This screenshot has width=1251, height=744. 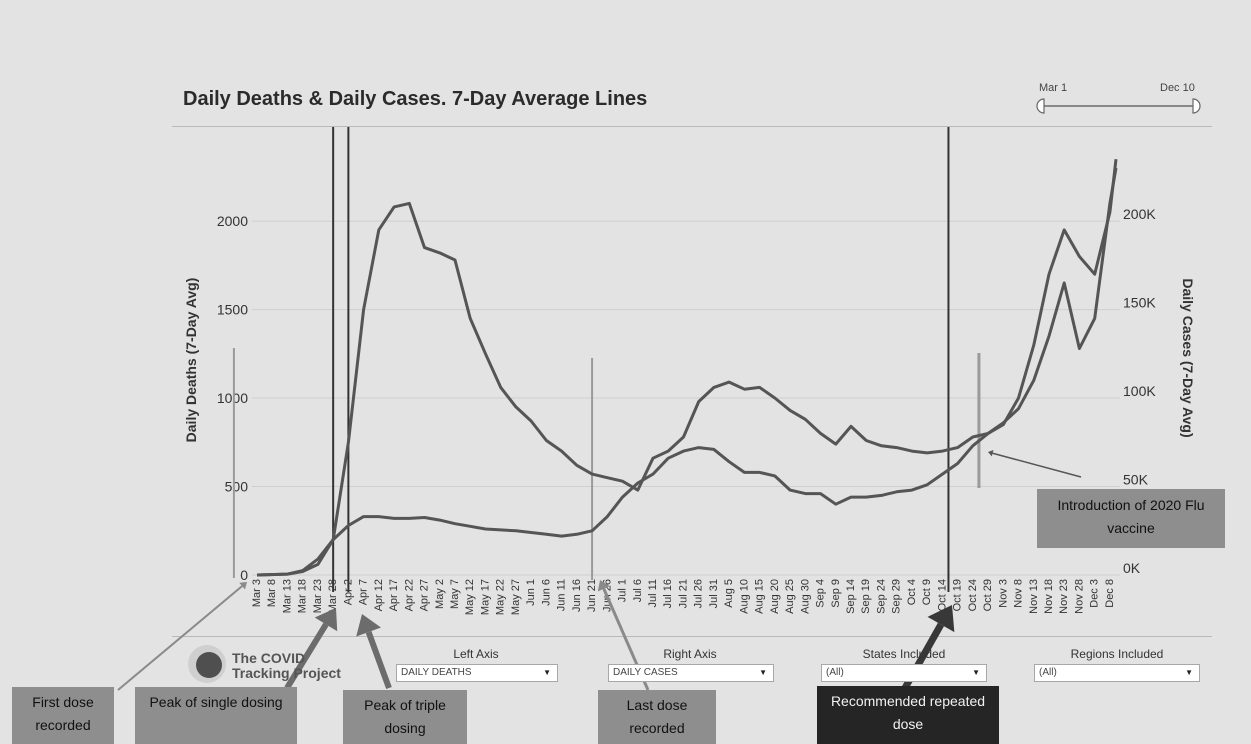 I want to click on y-axis-label: Daily Deaths (7-Day Avg), so click(x=191, y=360).